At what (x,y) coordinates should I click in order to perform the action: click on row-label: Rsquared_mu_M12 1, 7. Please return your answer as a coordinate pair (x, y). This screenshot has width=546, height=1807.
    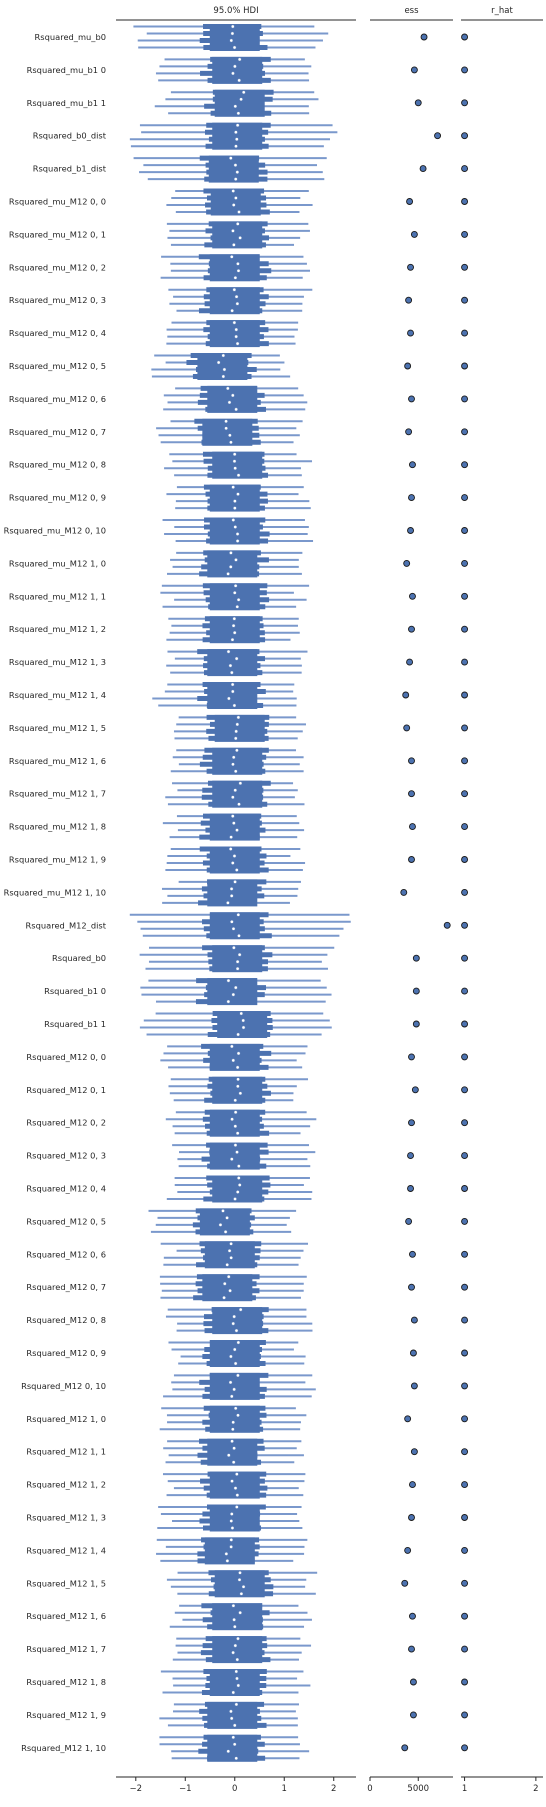
    Looking at the image, I should click on (57, 794).